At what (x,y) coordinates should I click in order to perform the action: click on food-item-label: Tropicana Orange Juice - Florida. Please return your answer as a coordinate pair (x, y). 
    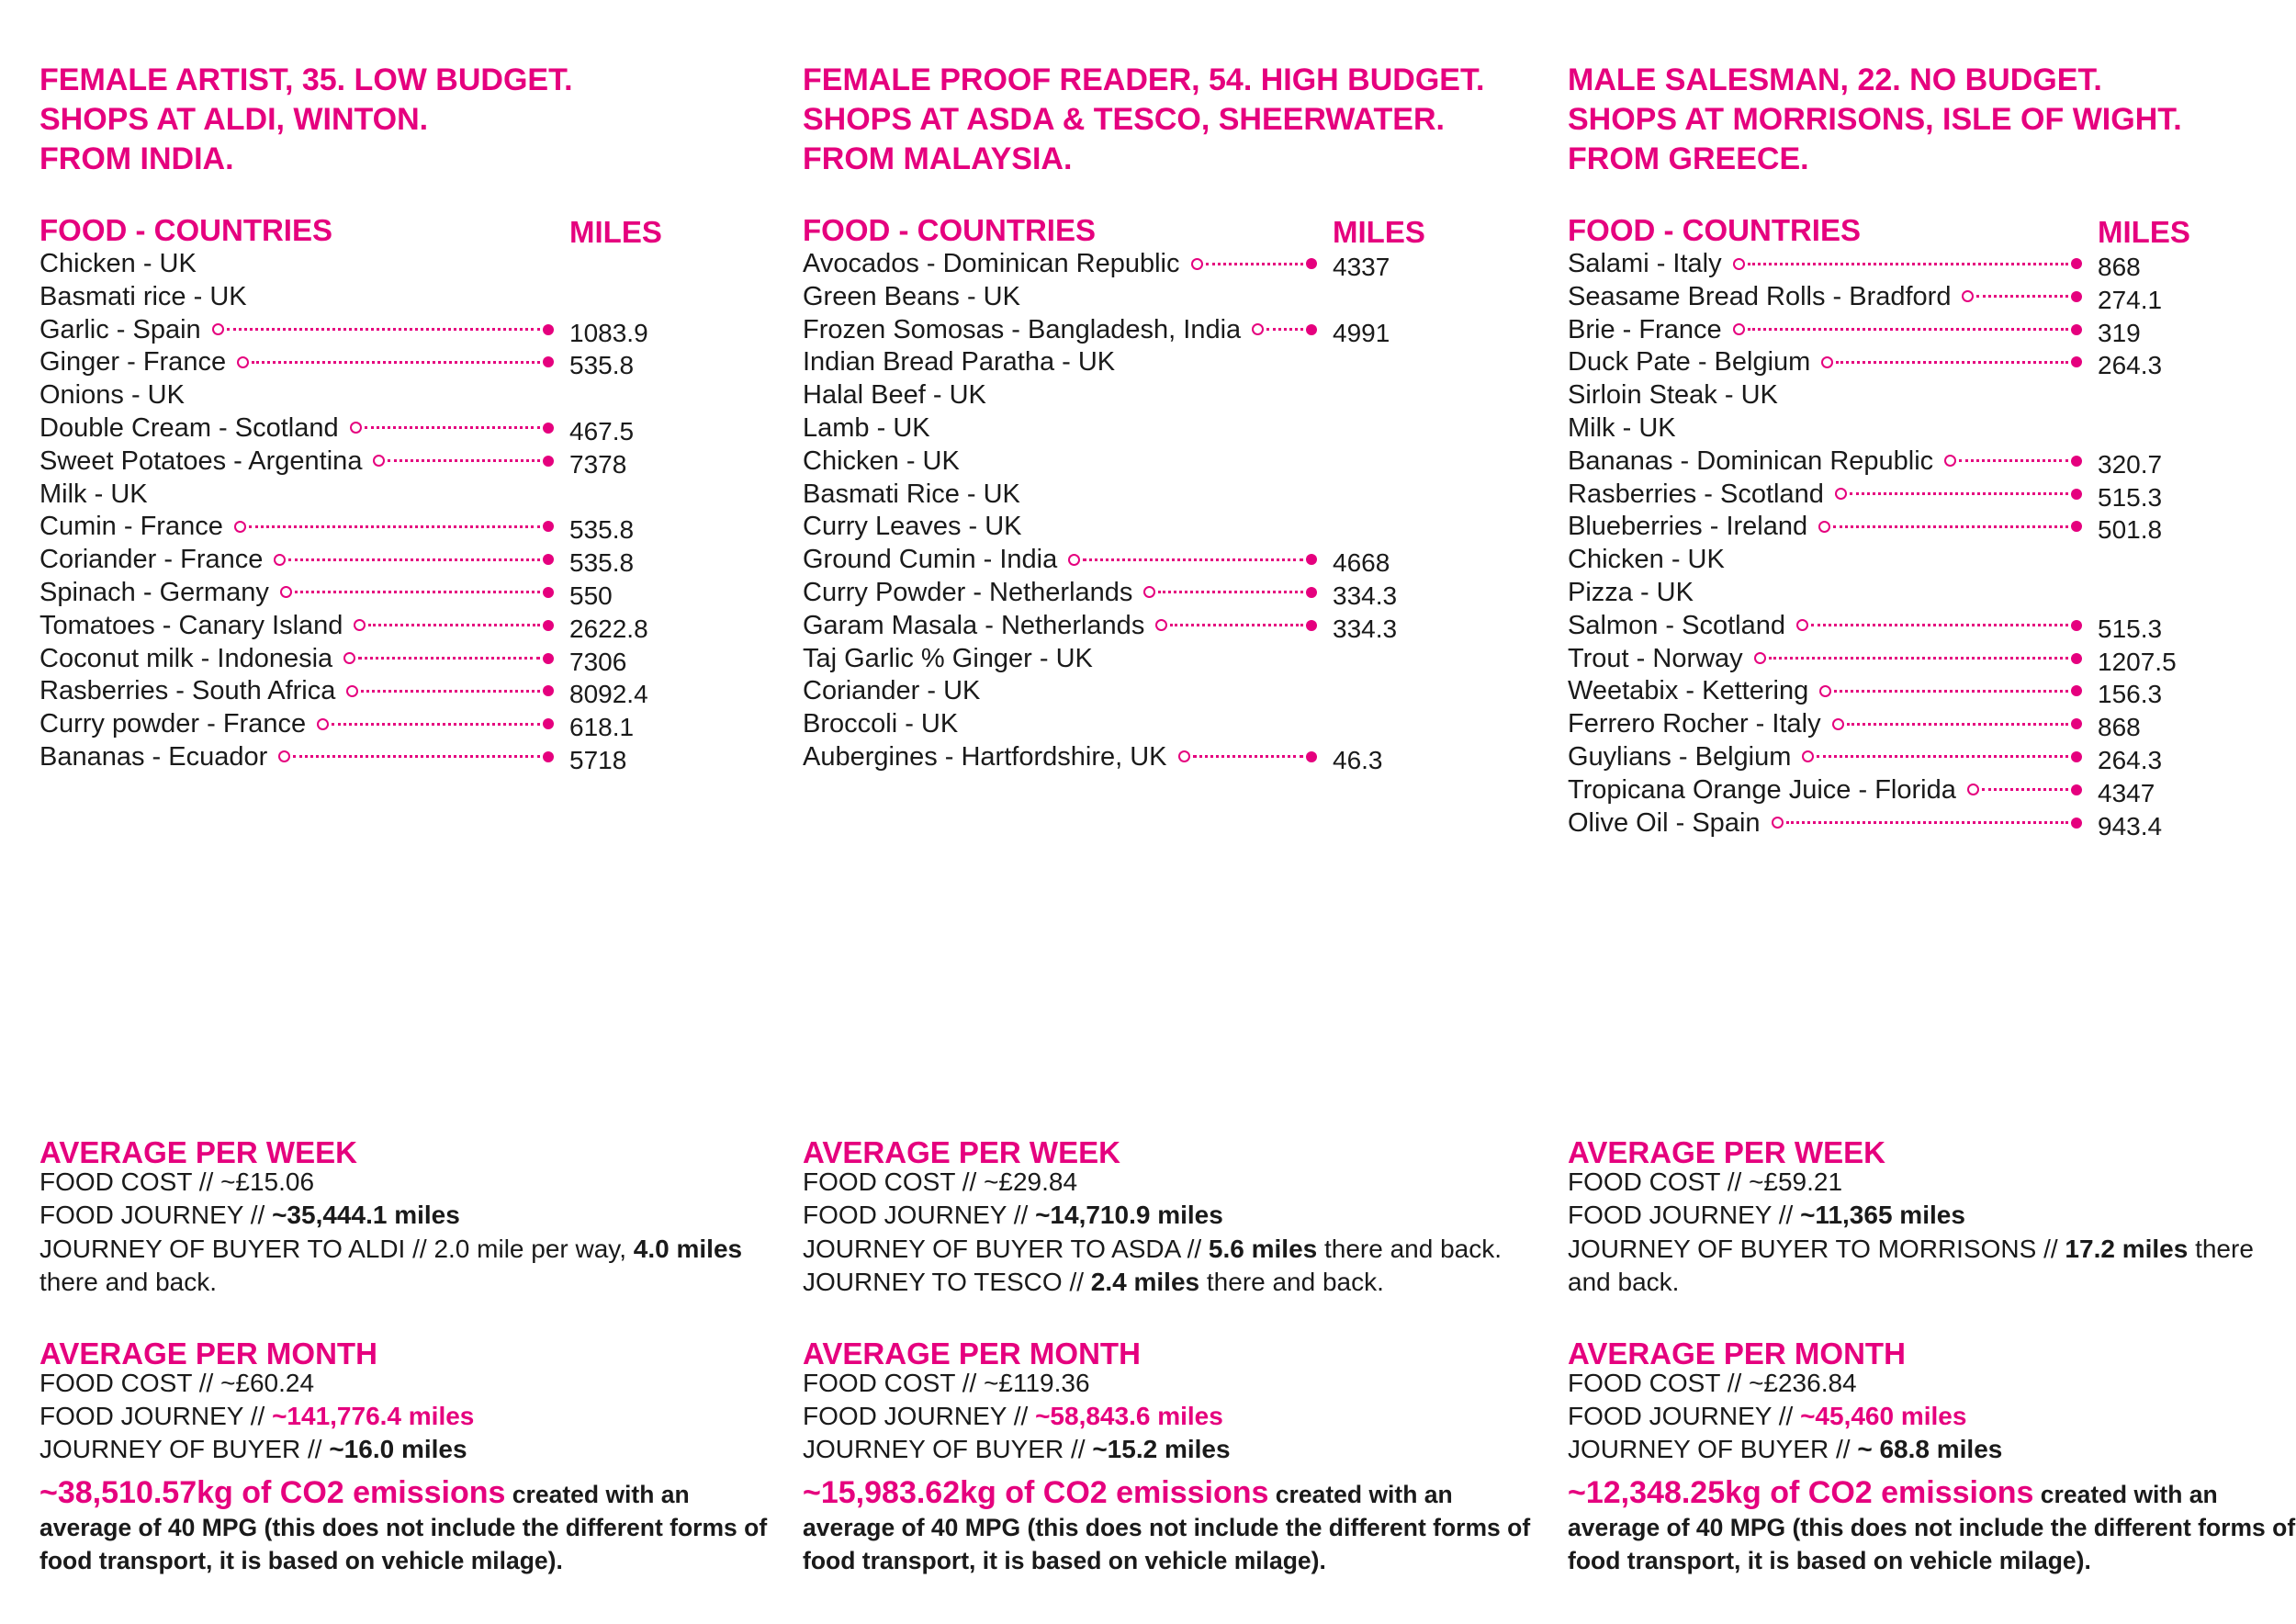
    Looking at the image, I should click on (1762, 789).